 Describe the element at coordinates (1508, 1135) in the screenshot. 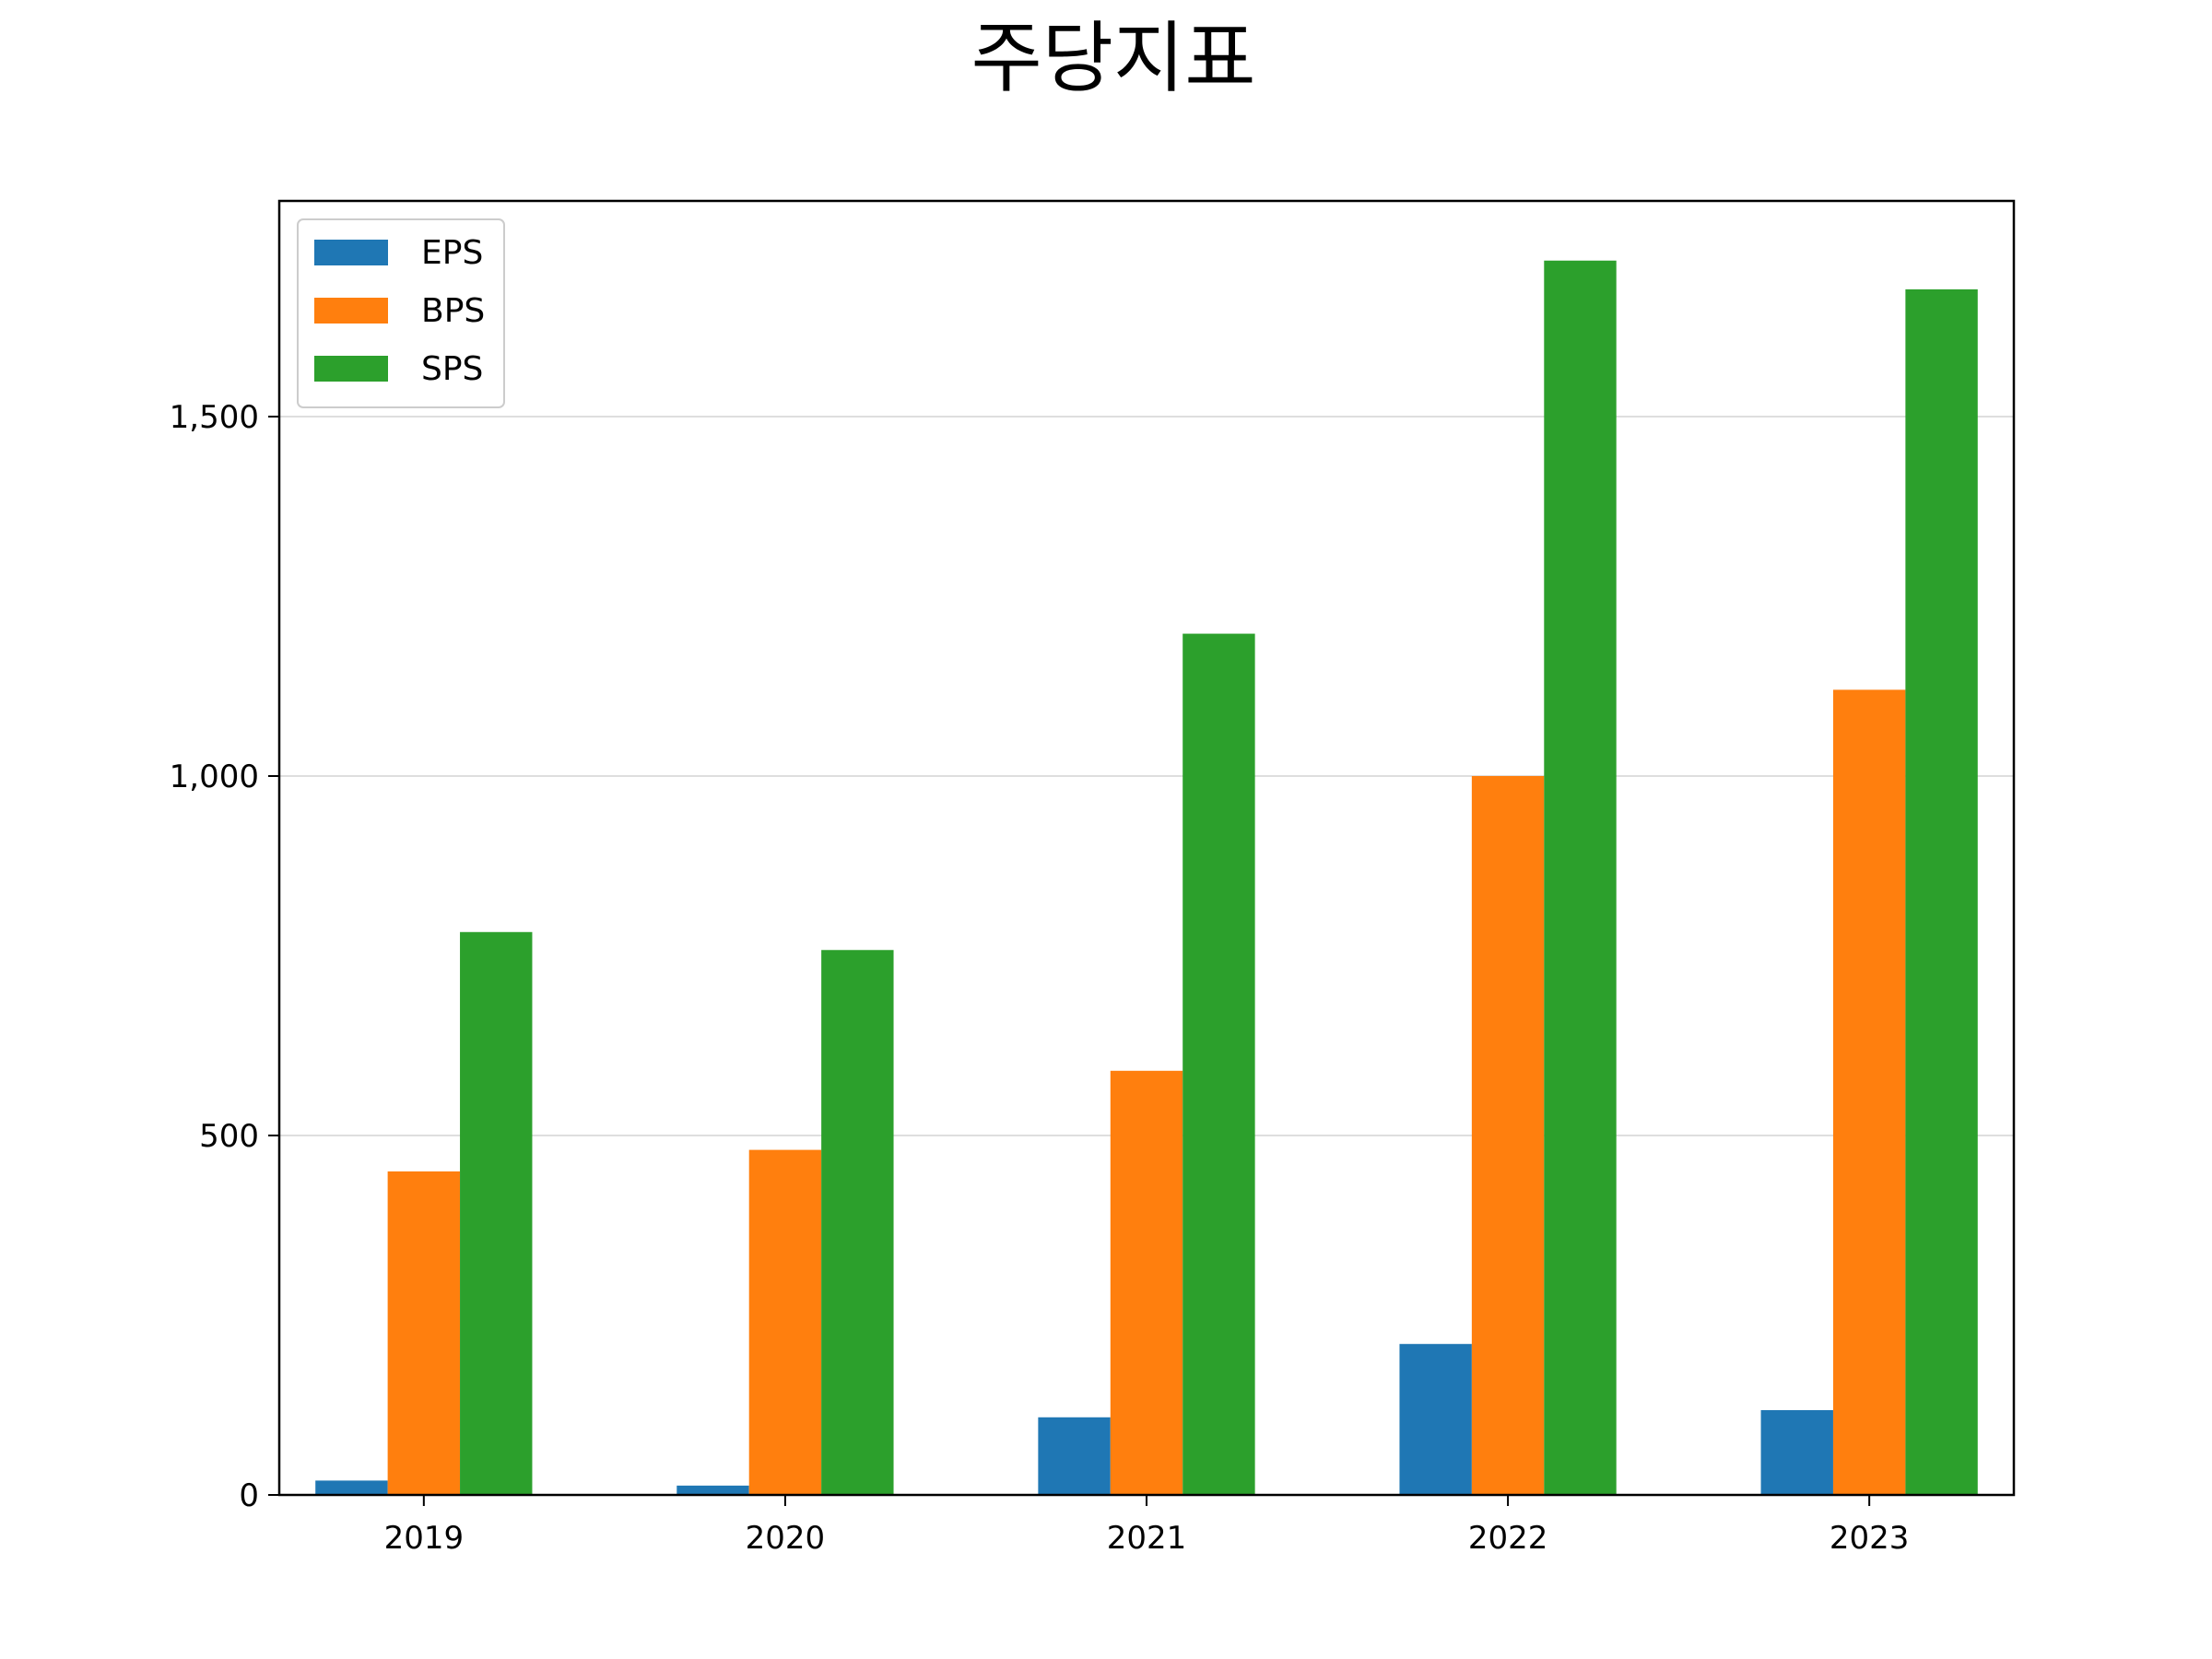

I see `bar-bps-2022` at that location.